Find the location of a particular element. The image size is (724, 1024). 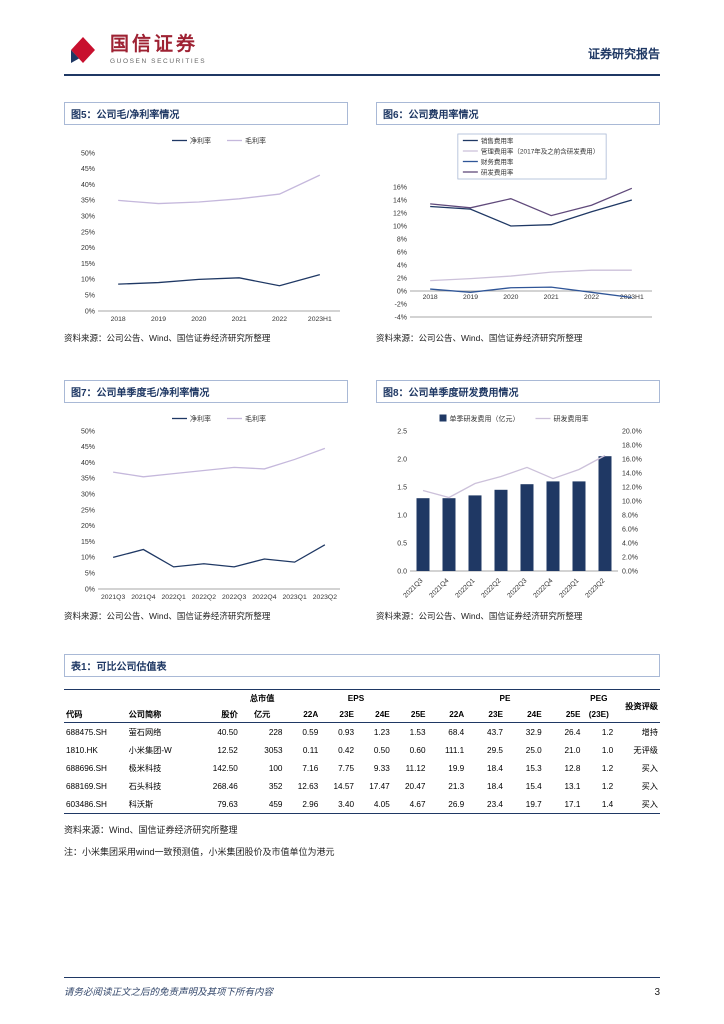

col-peg-sub: (23E) is located at coordinates (599, 714).